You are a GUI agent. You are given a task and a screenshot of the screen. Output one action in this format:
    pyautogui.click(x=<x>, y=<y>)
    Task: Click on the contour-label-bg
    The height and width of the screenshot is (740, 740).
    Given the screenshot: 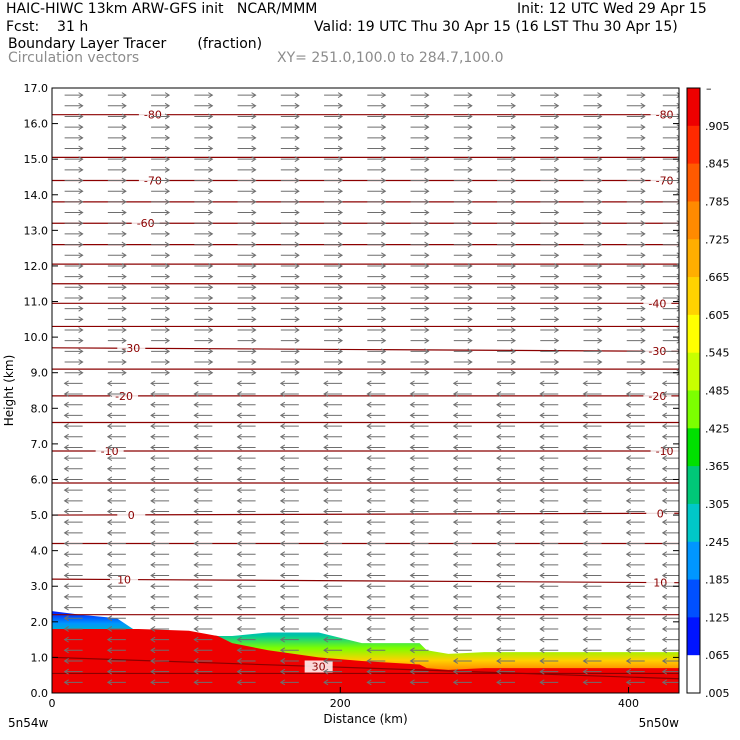 What is the action you would take?
    pyautogui.click(x=145, y=223)
    